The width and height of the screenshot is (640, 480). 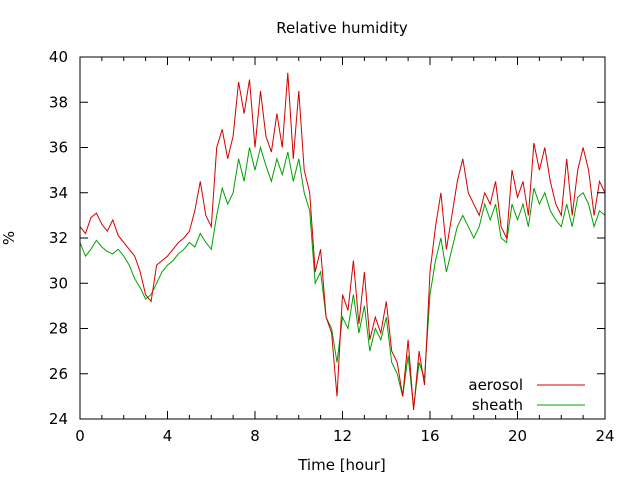 What do you see at coordinates (341, 465) in the screenshot?
I see `x-axis-label: Time [hour]` at bounding box center [341, 465].